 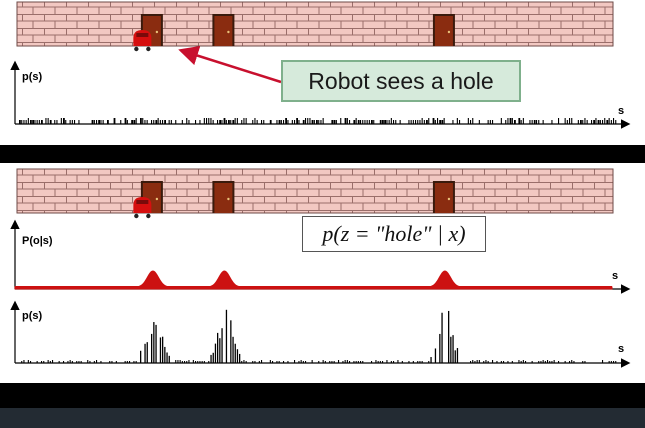 I want to click on robot-body, so click(x=142, y=38).